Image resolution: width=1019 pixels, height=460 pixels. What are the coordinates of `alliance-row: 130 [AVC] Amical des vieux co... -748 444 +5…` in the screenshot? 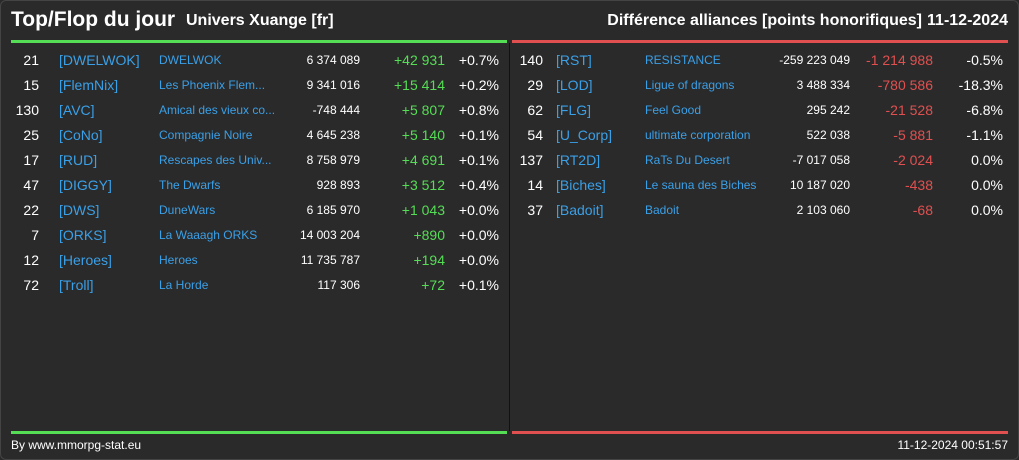 It's located at (259, 110).